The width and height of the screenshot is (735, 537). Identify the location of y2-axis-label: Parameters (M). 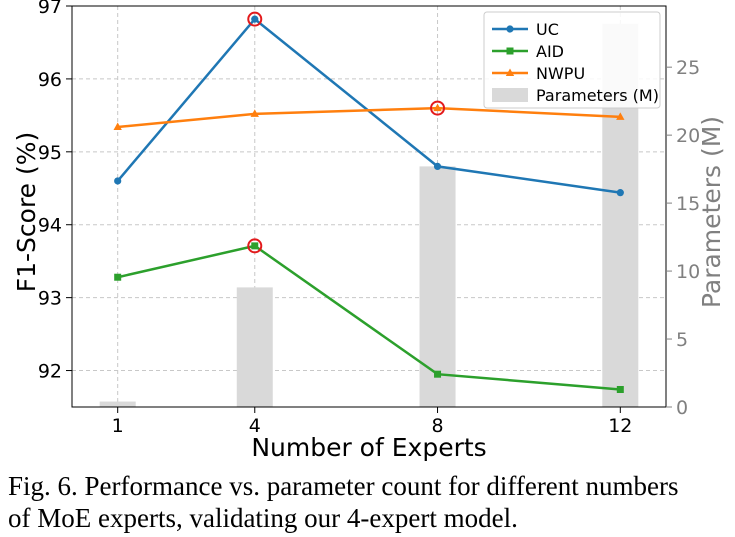
(711, 212).